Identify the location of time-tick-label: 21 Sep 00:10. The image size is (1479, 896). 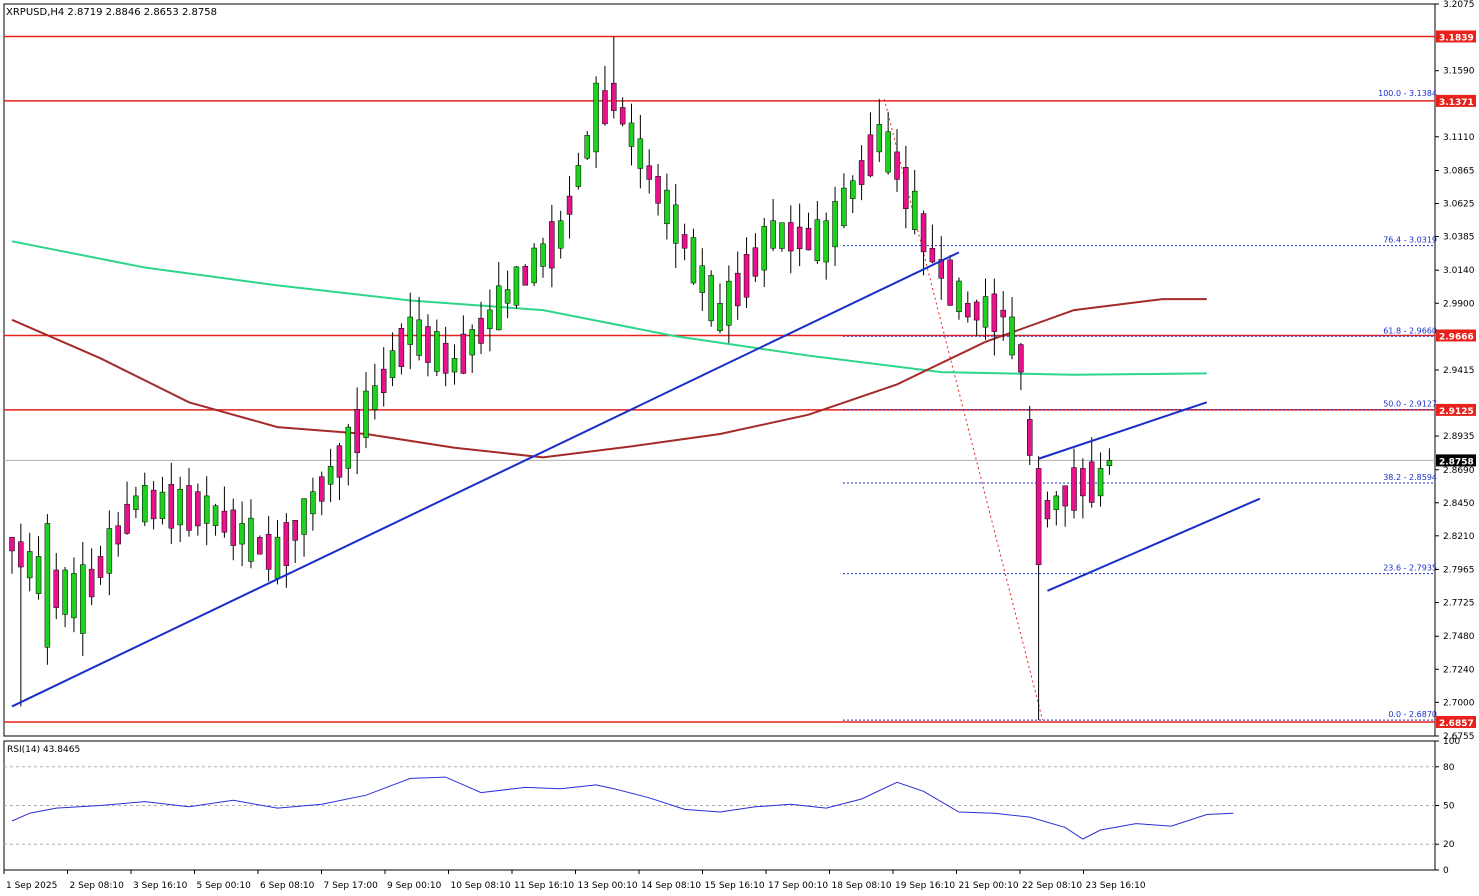
(989, 886).